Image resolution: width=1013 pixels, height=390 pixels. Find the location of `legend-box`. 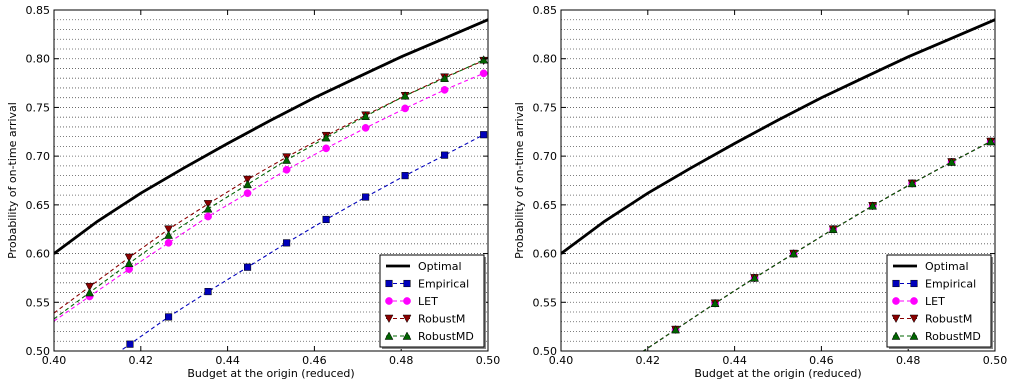

legend-box is located at coordinates (432, 301).